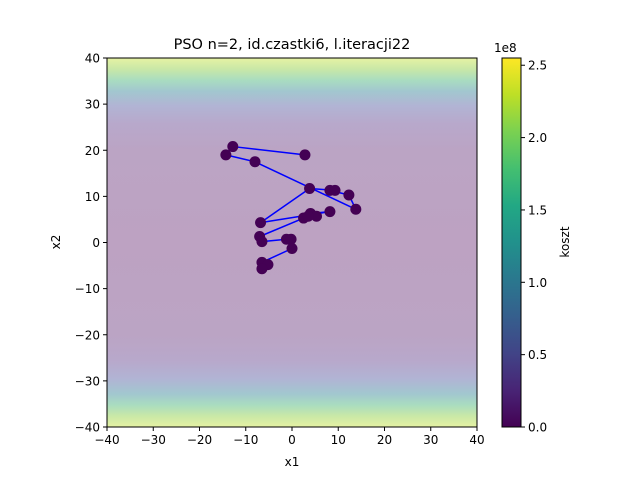  I want to click on marker-layer, so click(291, 208).